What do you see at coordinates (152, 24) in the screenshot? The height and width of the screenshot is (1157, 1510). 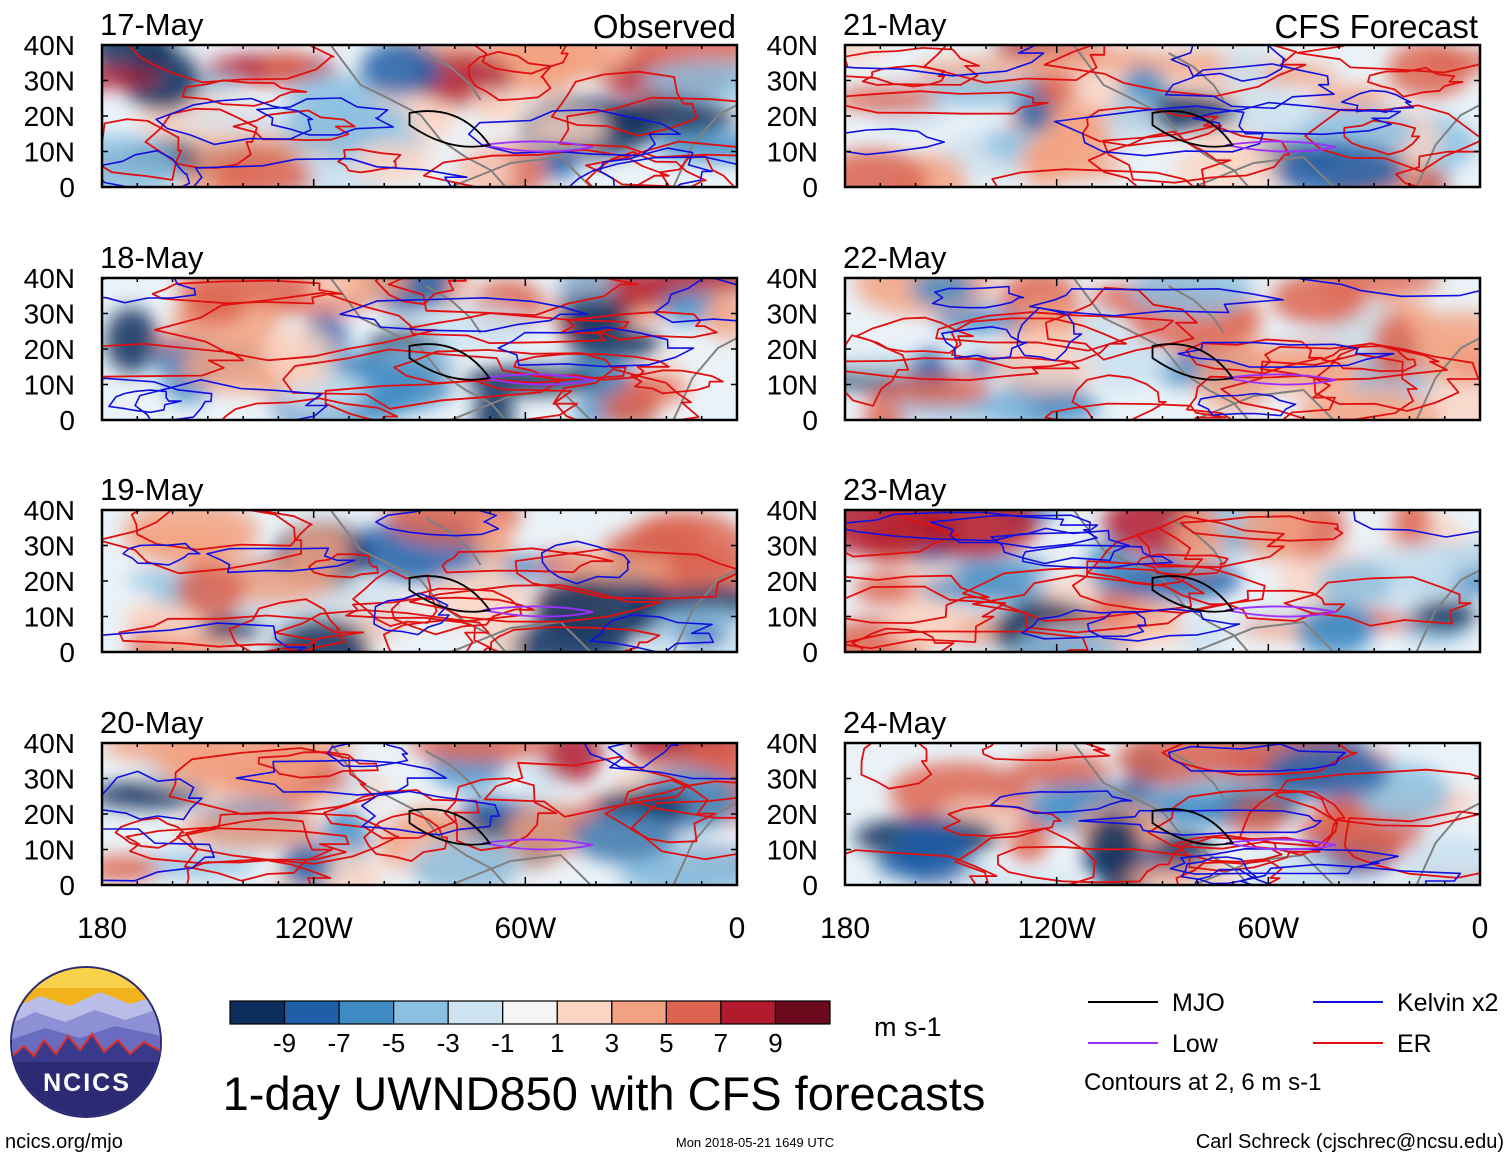 I see `panel-date: 17-May` at bounding box center [152, 24].